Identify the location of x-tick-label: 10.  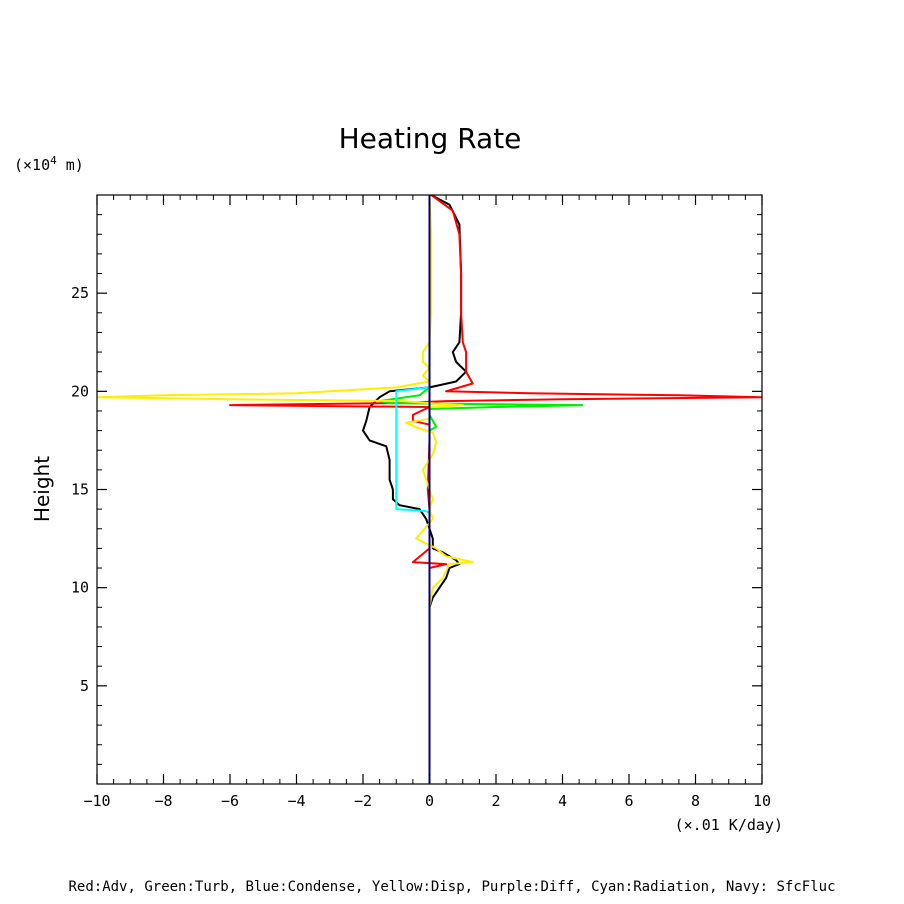
(762, 801).